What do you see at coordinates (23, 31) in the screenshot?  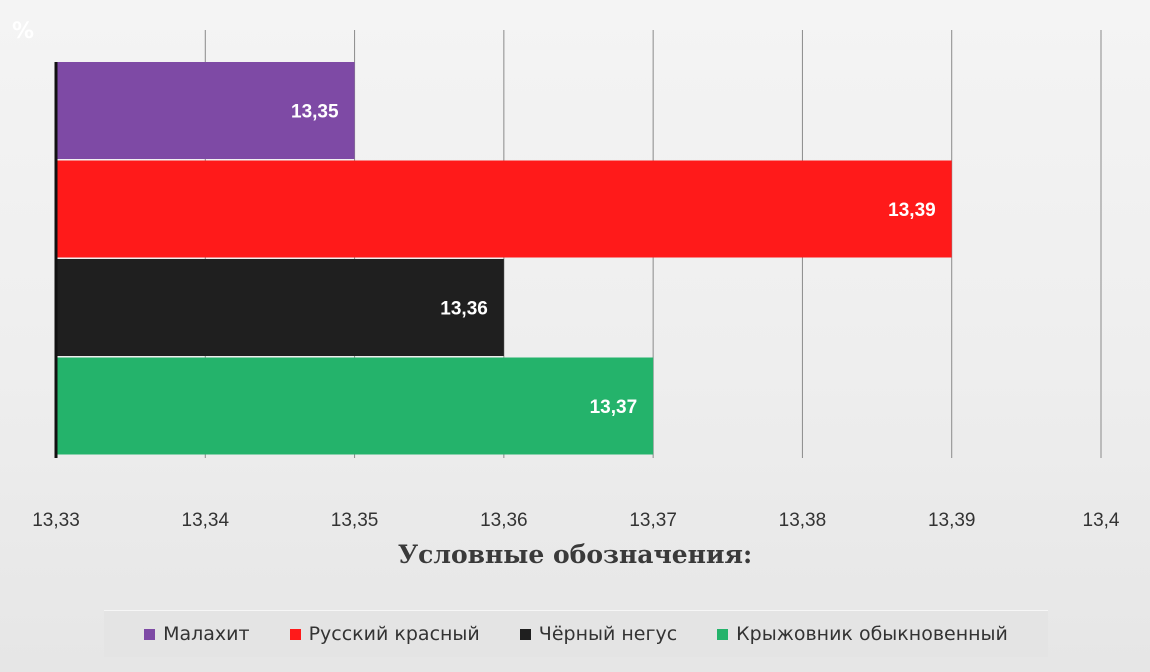 I see `unit-label: %` at bounding box center [23, 31].